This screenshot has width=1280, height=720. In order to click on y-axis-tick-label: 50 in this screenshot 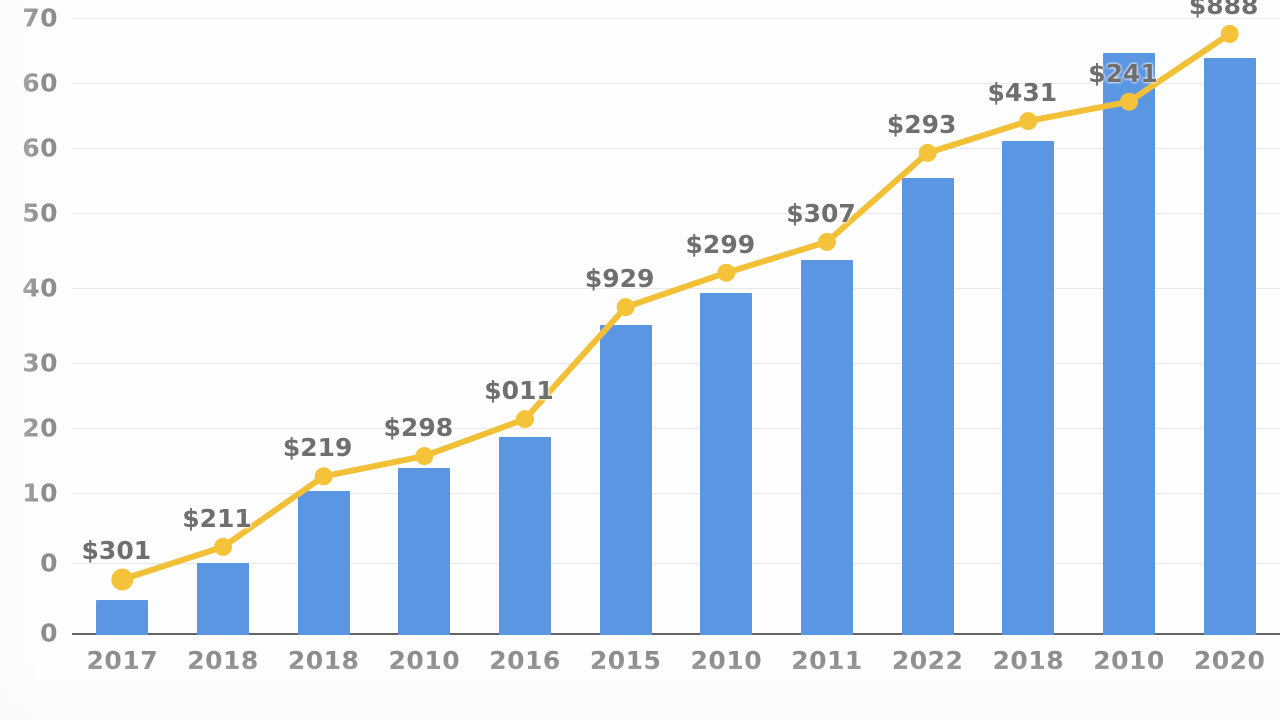, I will do `click(40, 213)`.